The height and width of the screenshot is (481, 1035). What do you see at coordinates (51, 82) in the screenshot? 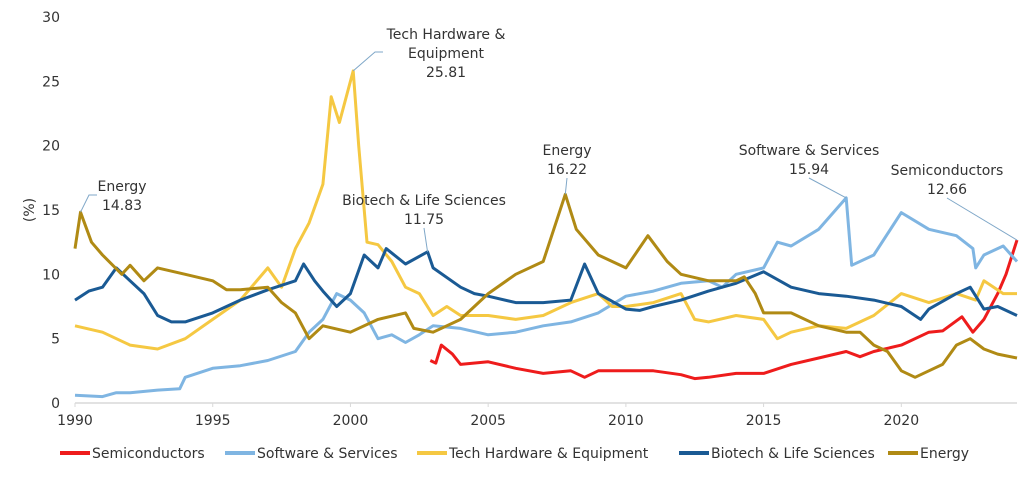
I see `y-tick-label: 25` at bounding box center [51, 82].